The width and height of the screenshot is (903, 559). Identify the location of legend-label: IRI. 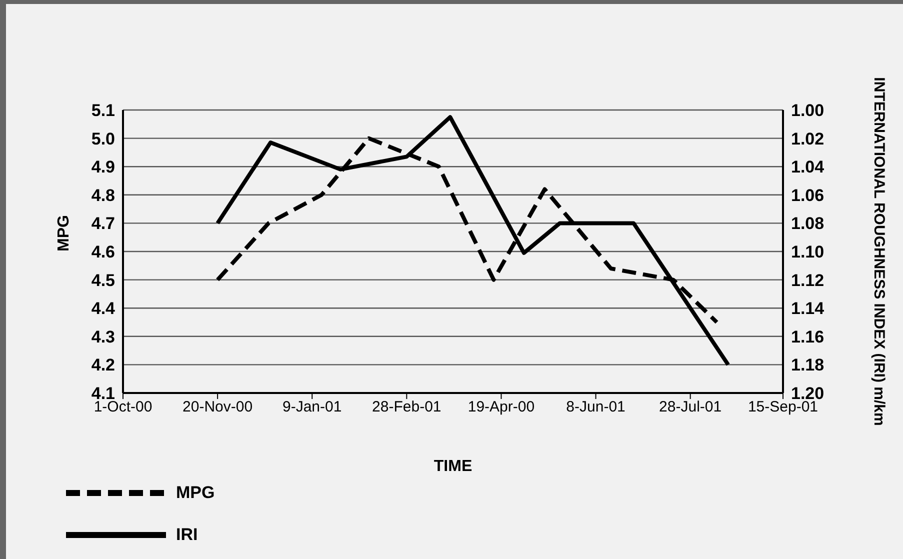
(187, 535).